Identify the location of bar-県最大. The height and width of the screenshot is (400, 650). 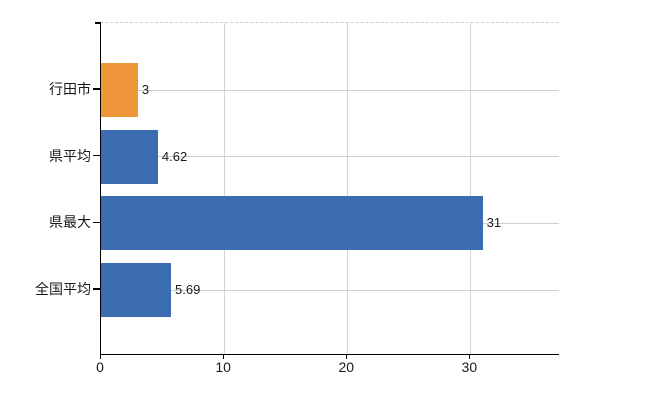
(292, 223).